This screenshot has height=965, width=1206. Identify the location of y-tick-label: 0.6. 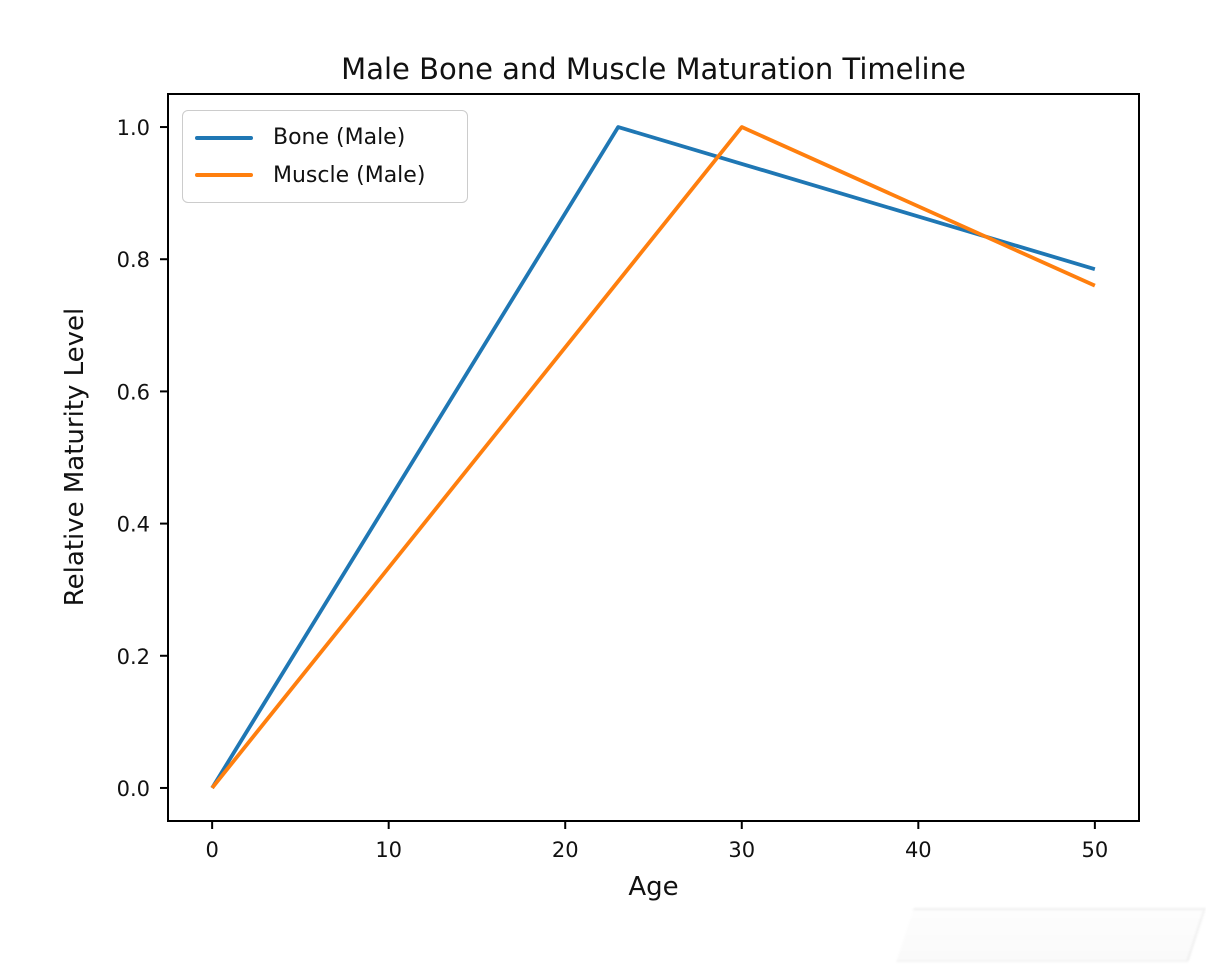
(133, 392).